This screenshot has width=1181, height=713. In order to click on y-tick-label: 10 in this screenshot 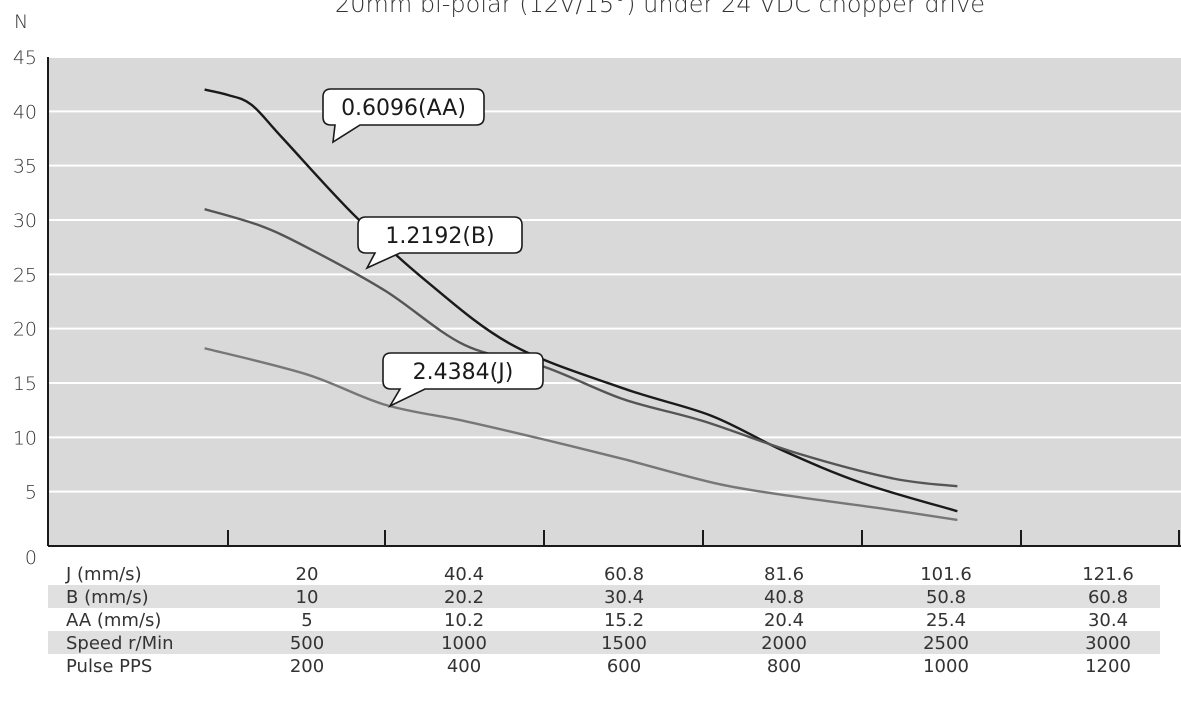, I will do `click(25, 438)`.